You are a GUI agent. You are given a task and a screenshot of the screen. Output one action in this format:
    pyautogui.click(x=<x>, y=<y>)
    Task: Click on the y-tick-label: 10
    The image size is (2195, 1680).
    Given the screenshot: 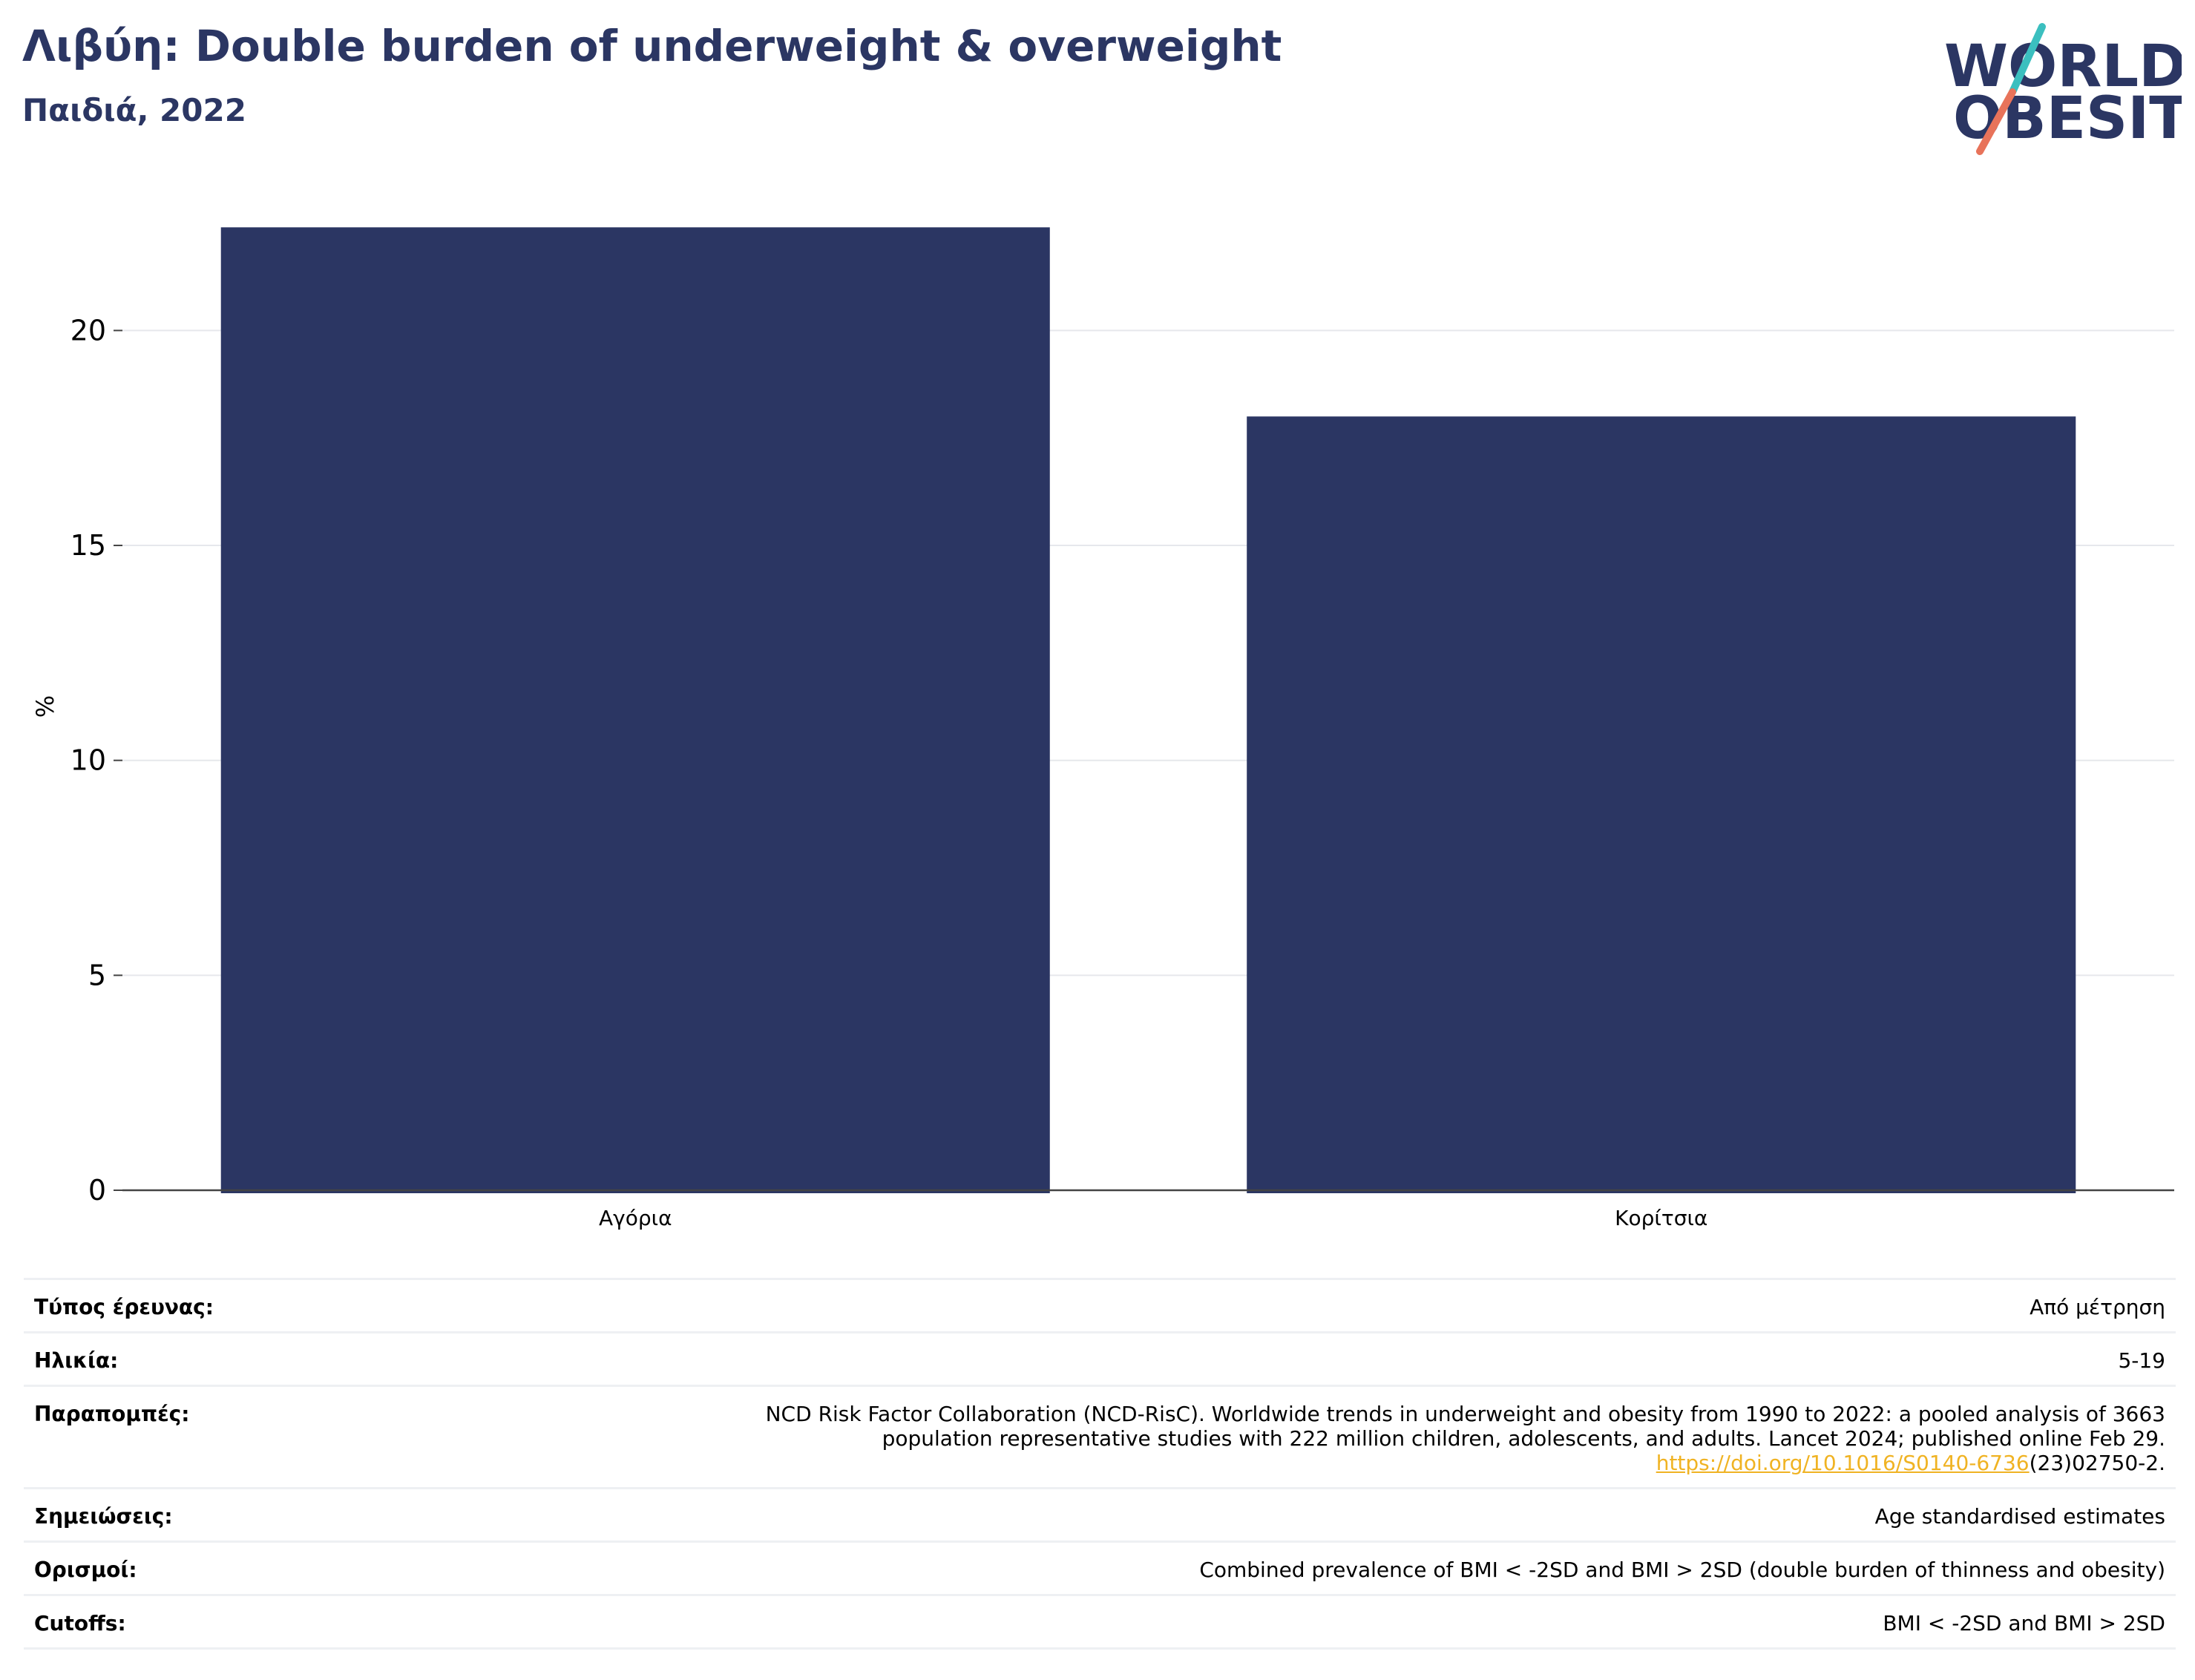 What is the action you would take?
    pyautogui.click(x=88, y=761)
    